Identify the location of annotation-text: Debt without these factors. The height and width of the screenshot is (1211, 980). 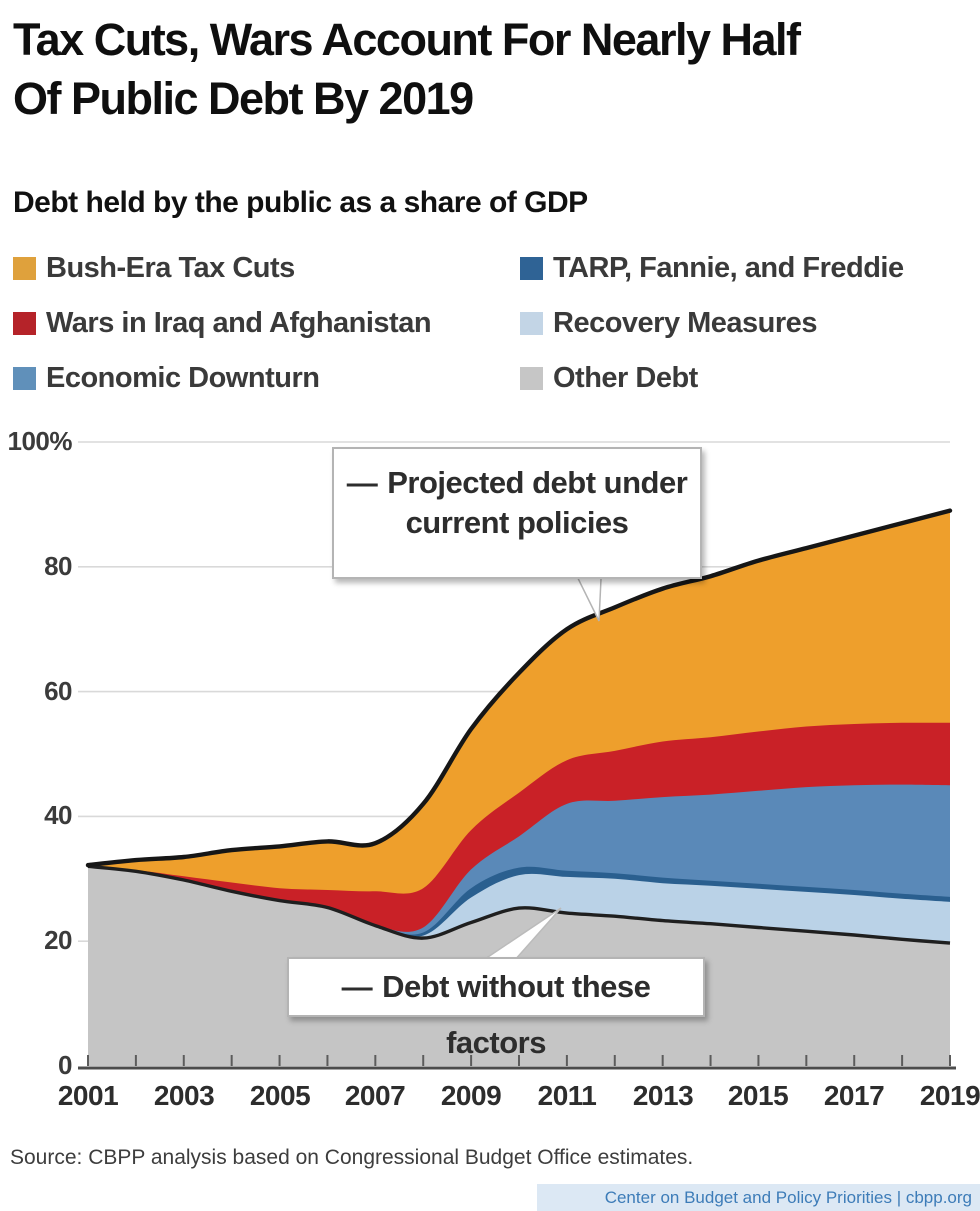
(516, 1014).